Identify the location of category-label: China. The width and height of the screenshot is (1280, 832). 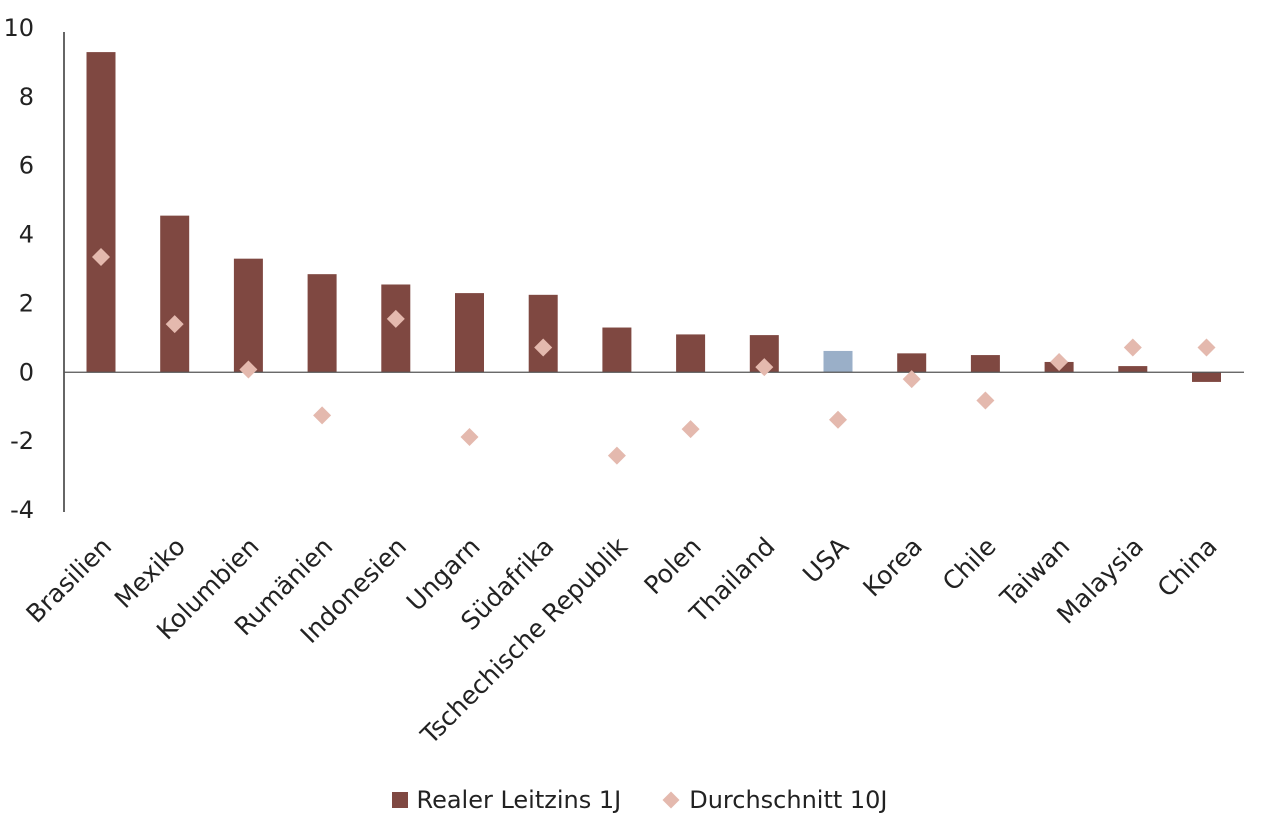
(1187, 567).